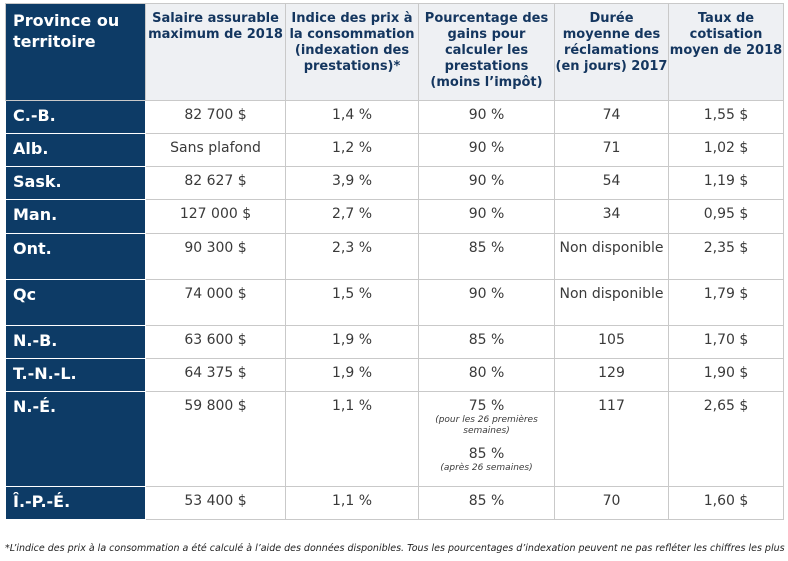 The image size is (788, 561). I want to click on taux-cell: 1,90 $, so click(726, 375).